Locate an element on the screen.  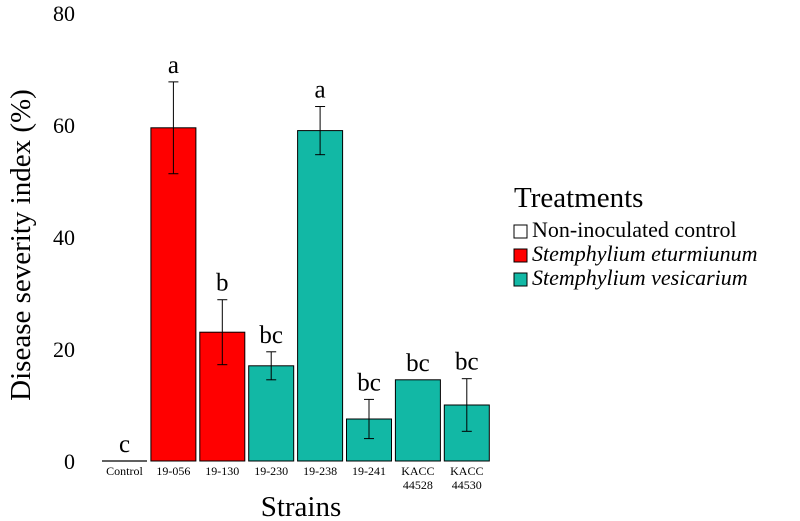
legend-label: Non-inoculated control is located at coordinates (634, 229).